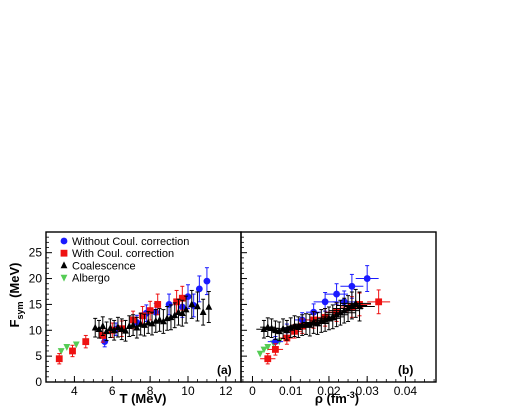 The image size is (518, 409). Describe the element at coordinates (20, 311) in the screenshot. I see `y-axis-title-sub: sym` at that location.